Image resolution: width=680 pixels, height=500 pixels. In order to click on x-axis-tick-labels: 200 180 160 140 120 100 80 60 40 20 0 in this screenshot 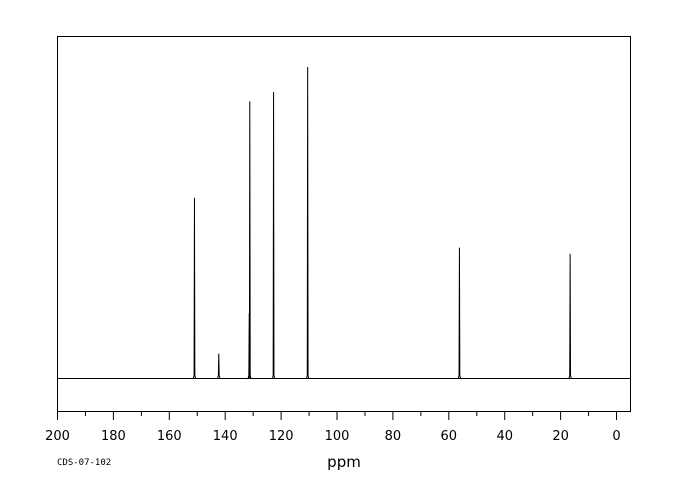, I will do `click(333, 436)`.